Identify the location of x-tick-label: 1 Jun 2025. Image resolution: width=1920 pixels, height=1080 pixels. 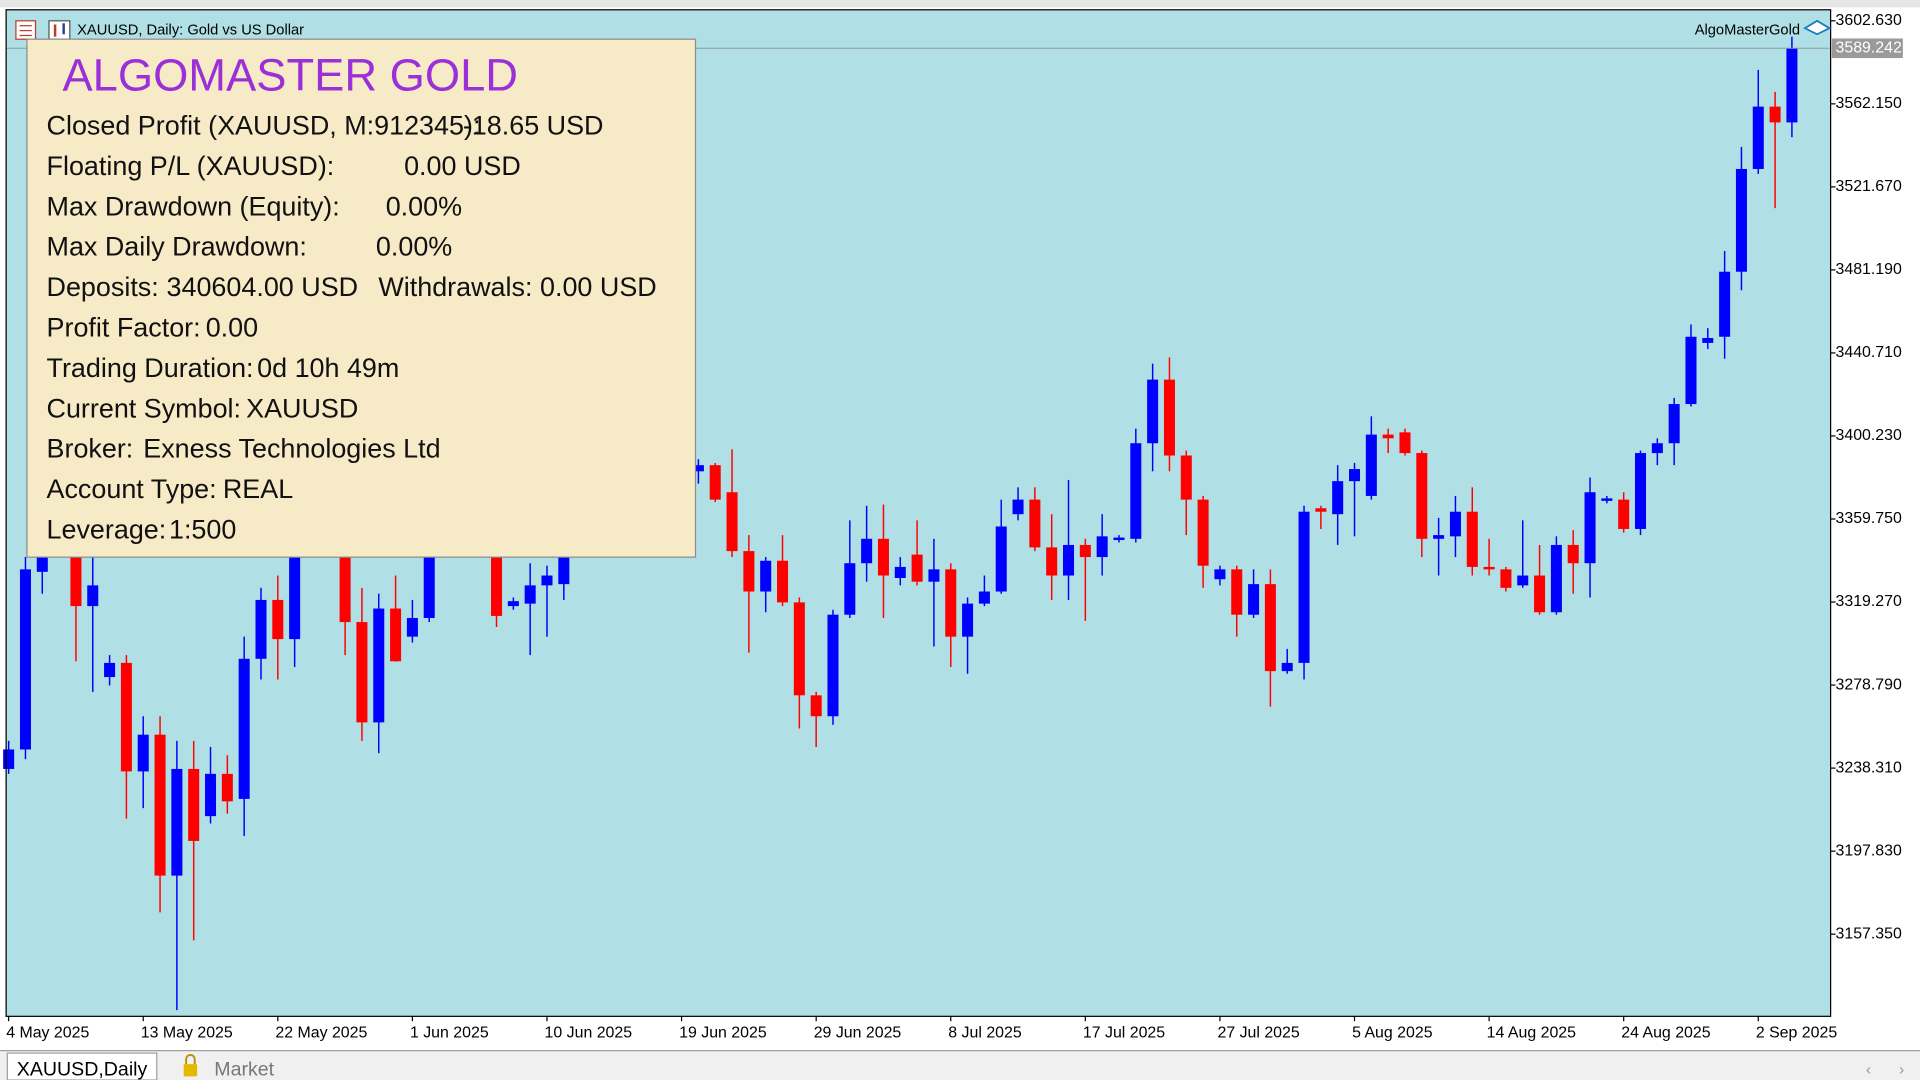
(449, 1033).